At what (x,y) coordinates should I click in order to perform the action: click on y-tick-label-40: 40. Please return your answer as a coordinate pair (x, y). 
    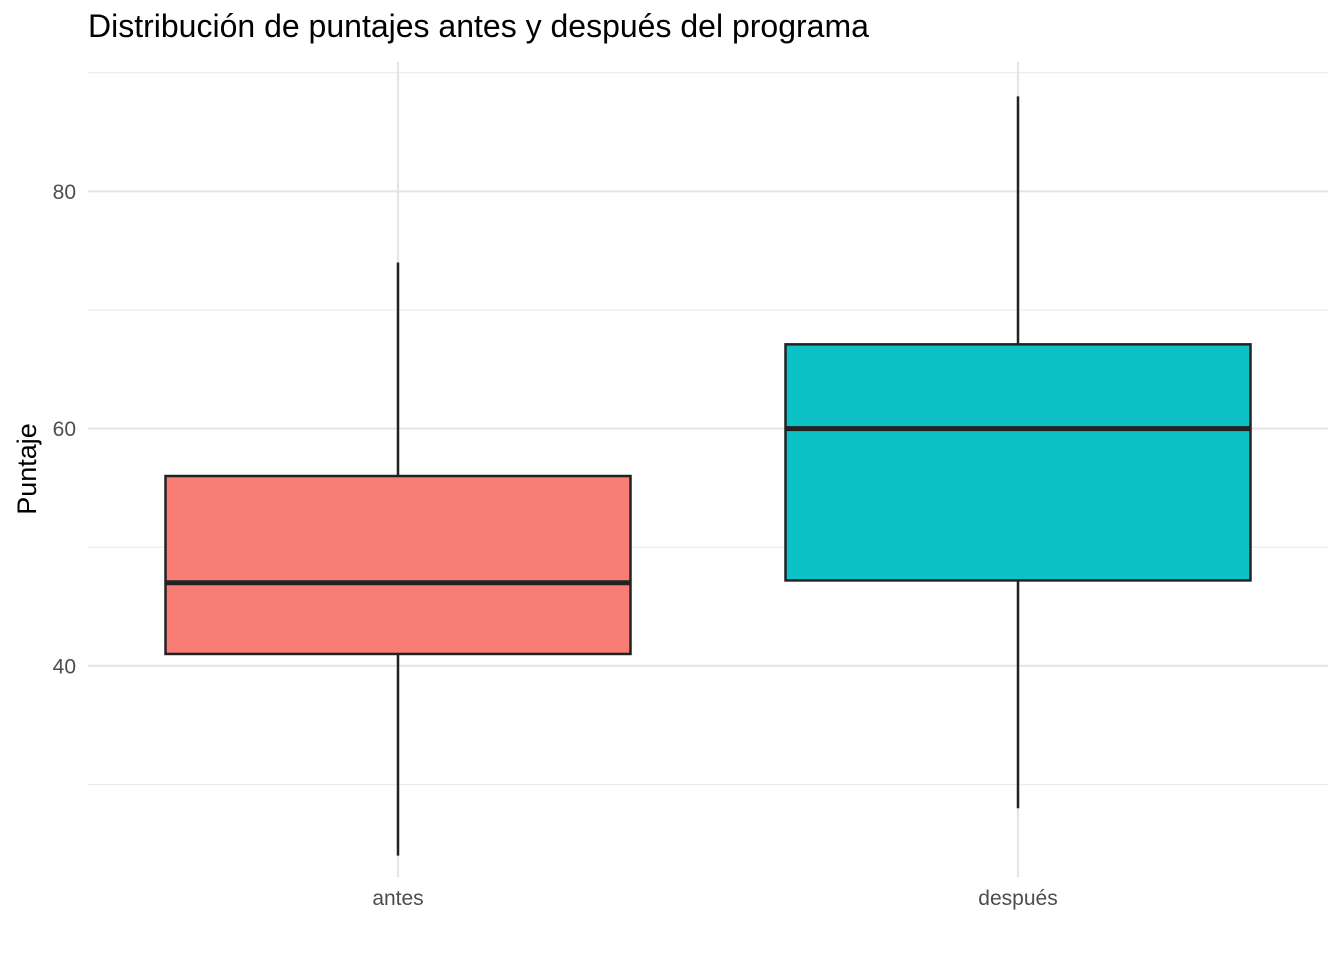
    Looking at the image, I should click on (64, 666).